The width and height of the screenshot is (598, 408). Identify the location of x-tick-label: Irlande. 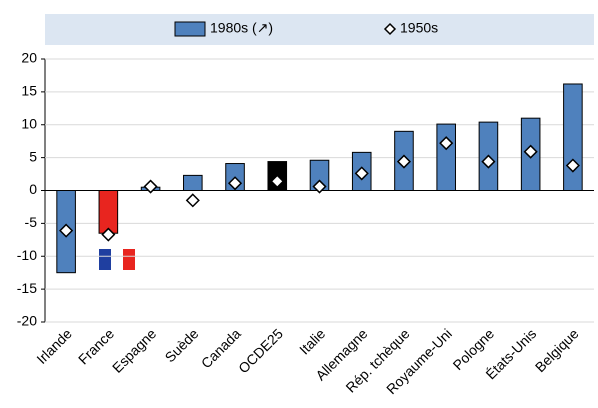
(54, 346).